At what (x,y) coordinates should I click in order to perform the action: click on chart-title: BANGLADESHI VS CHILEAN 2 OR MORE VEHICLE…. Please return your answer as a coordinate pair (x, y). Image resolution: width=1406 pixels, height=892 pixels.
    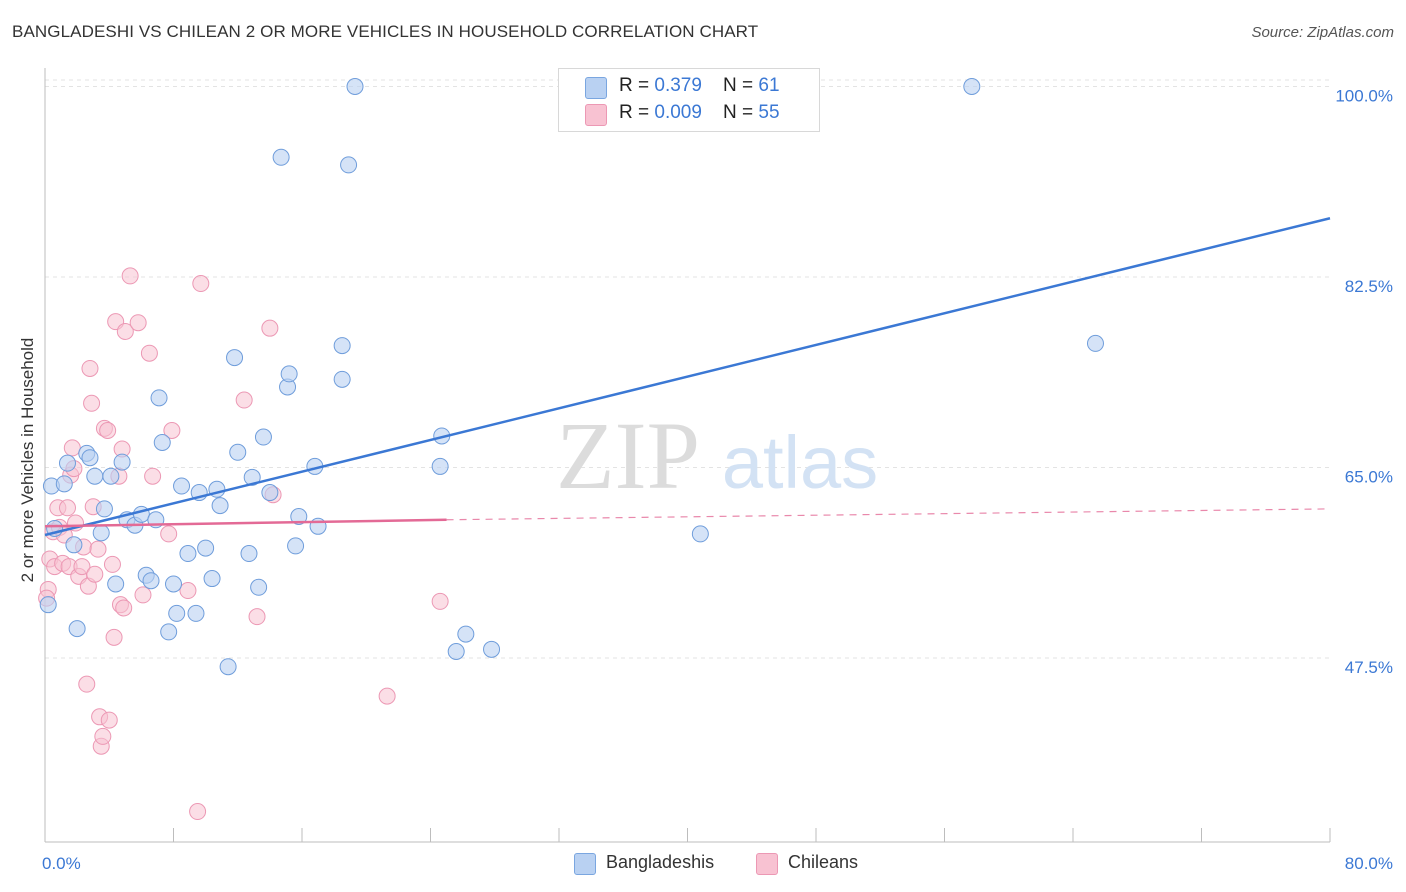
    Looking at the image, I should click on (385, 31).